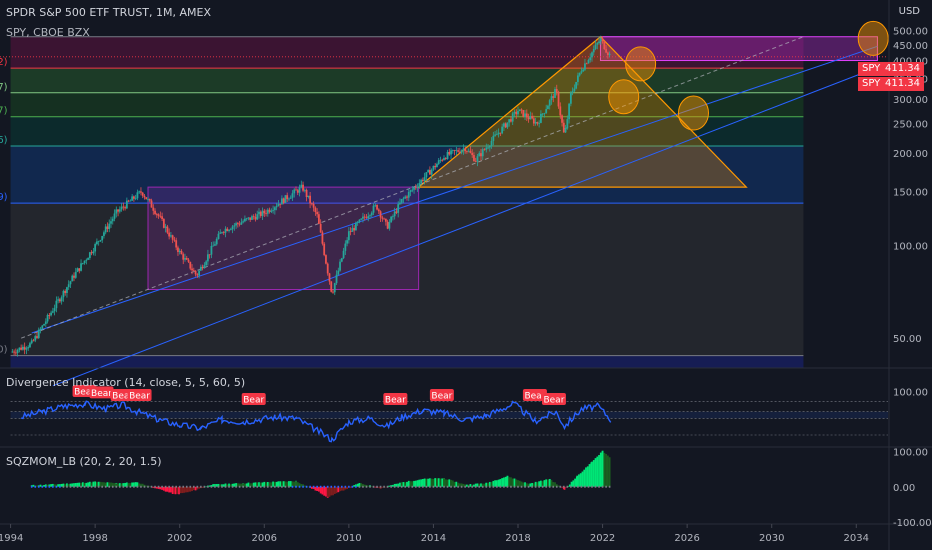  What do you see at coordinates (4, 140) in the screenshot?
I see `fib-level-label: 0.618(210.96)` at bounding box center [4, 140].